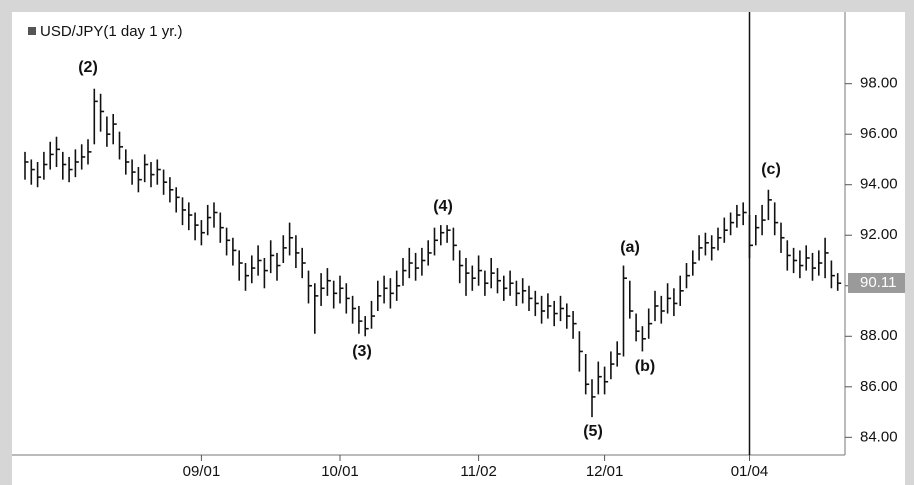 This screenshot has height=485, width=914. Describe the element at coordinates (879, 386) in the screenshot. I see `y-tick-label: 86.00` at that location.